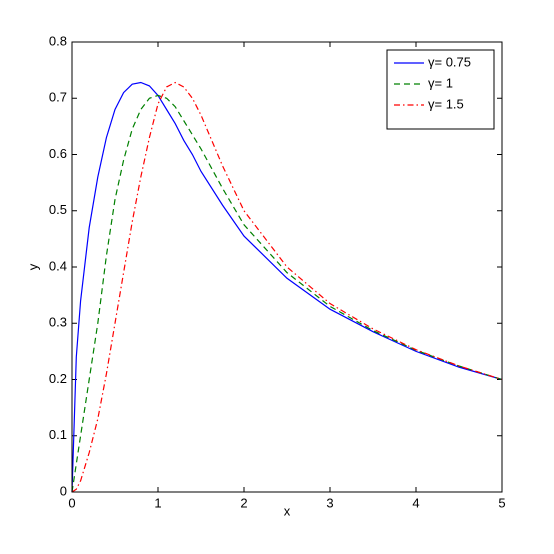 This screenshot has width=554, height=554. I want to click on y-tick-label: 0.3, so click(58, 322).